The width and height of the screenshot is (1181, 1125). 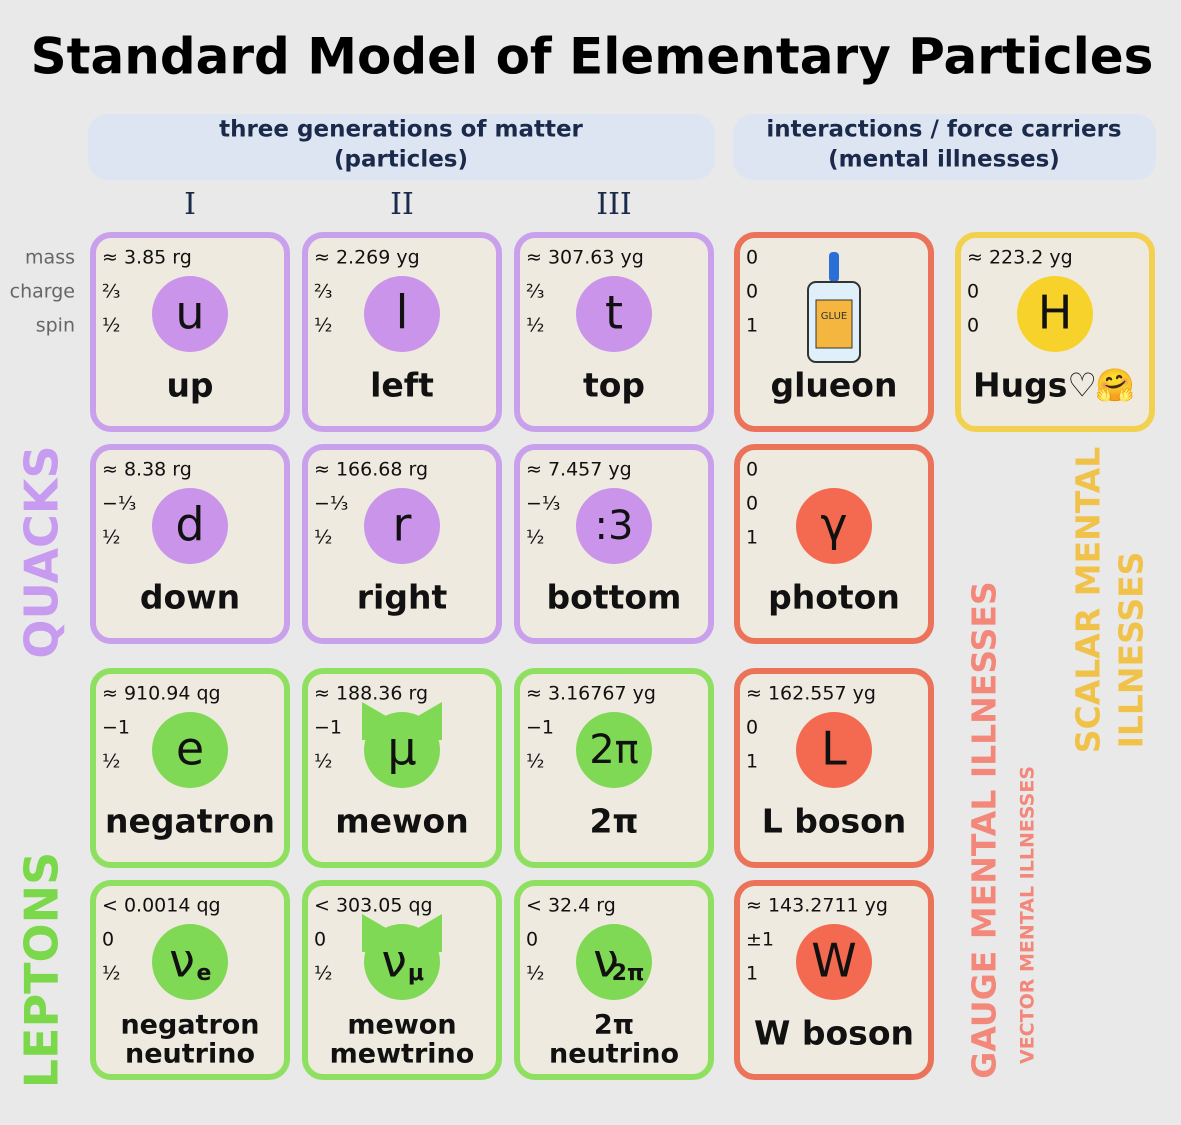 I want to click on generation-label: I, so click(x=190, y=204).